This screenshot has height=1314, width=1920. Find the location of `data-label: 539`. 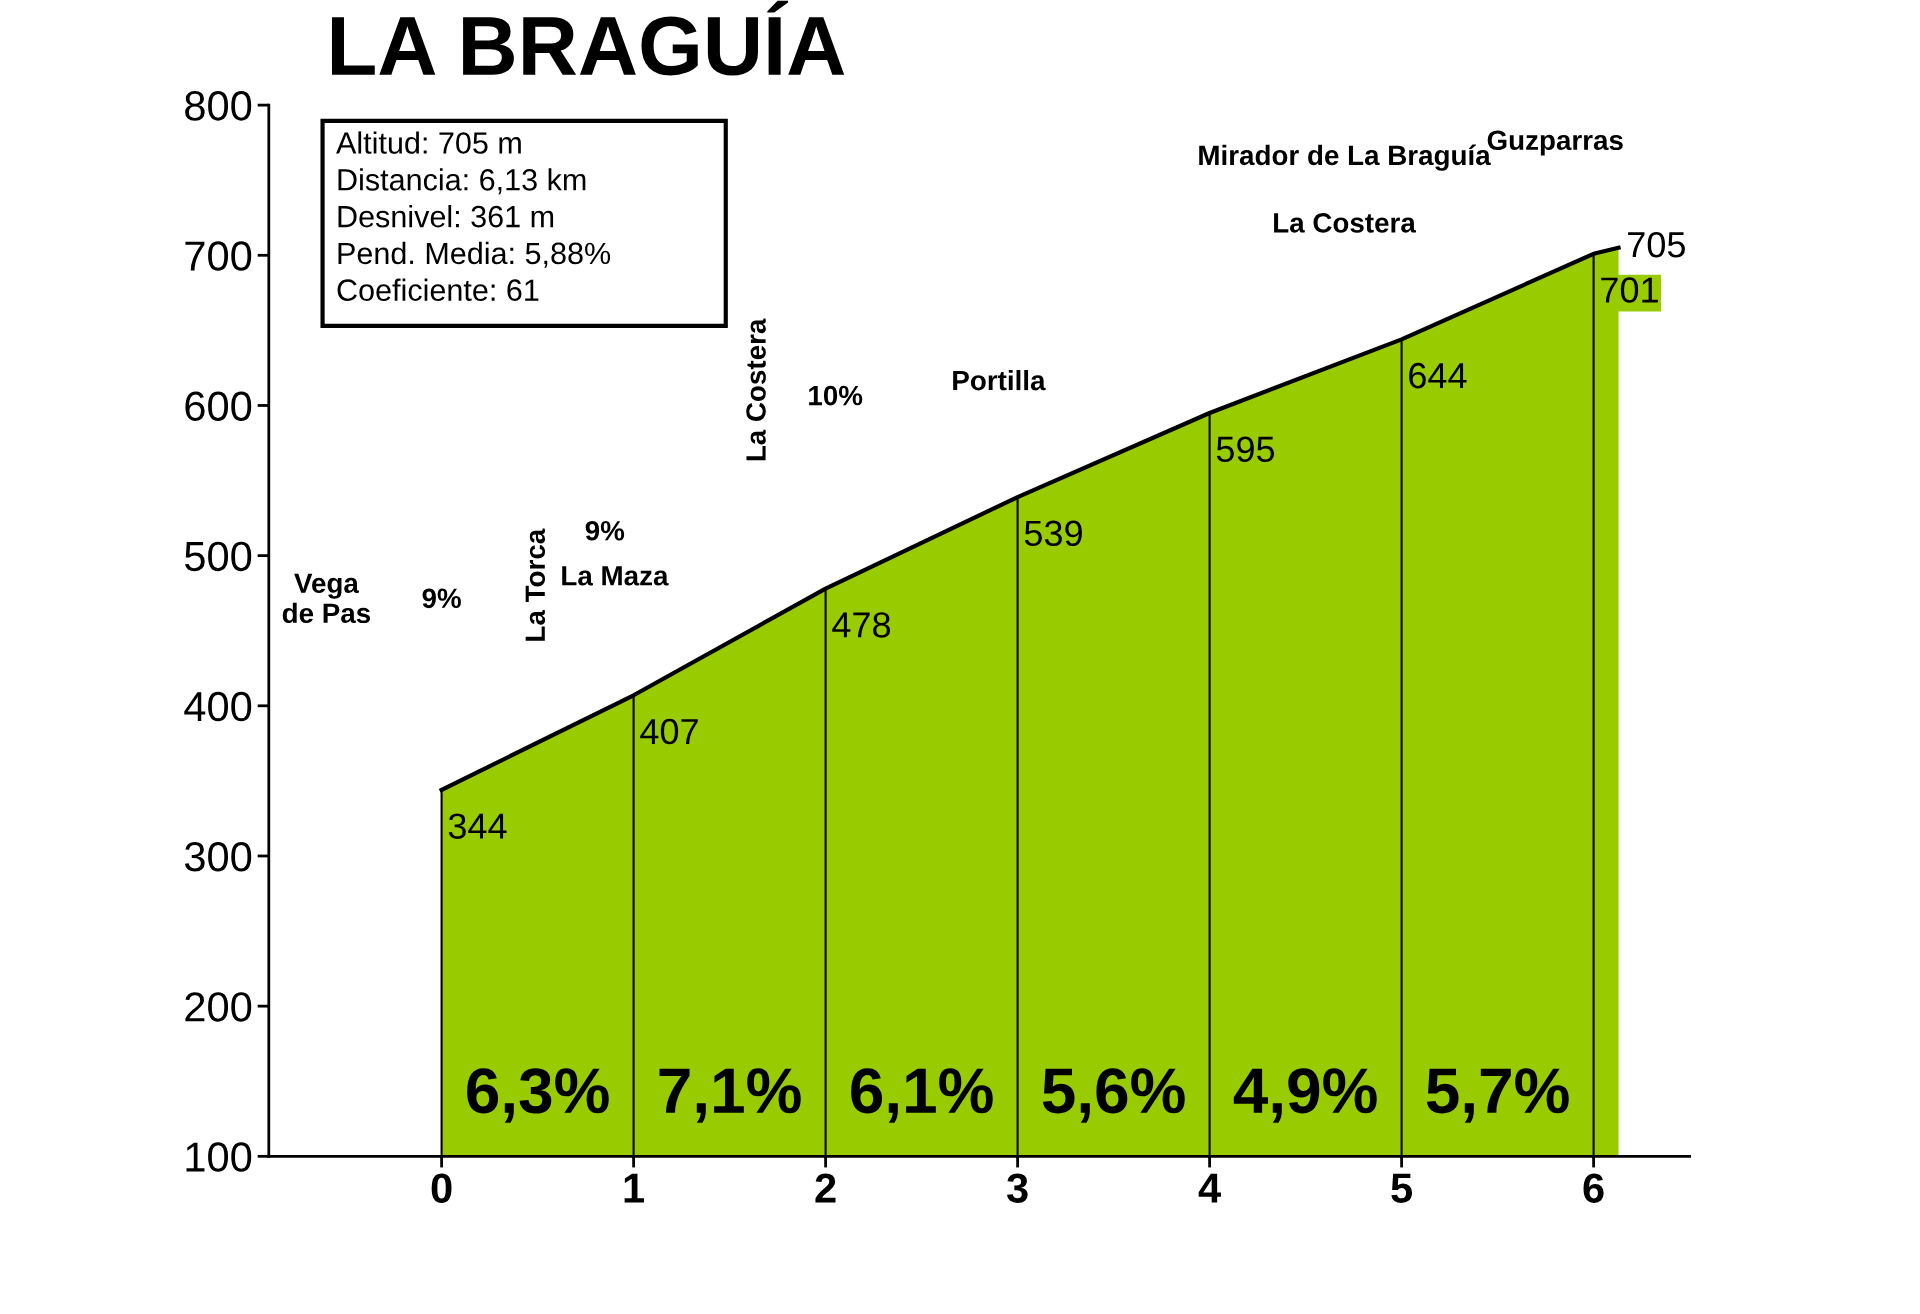

data-label: 539 is located at coordinates (1053, 533).